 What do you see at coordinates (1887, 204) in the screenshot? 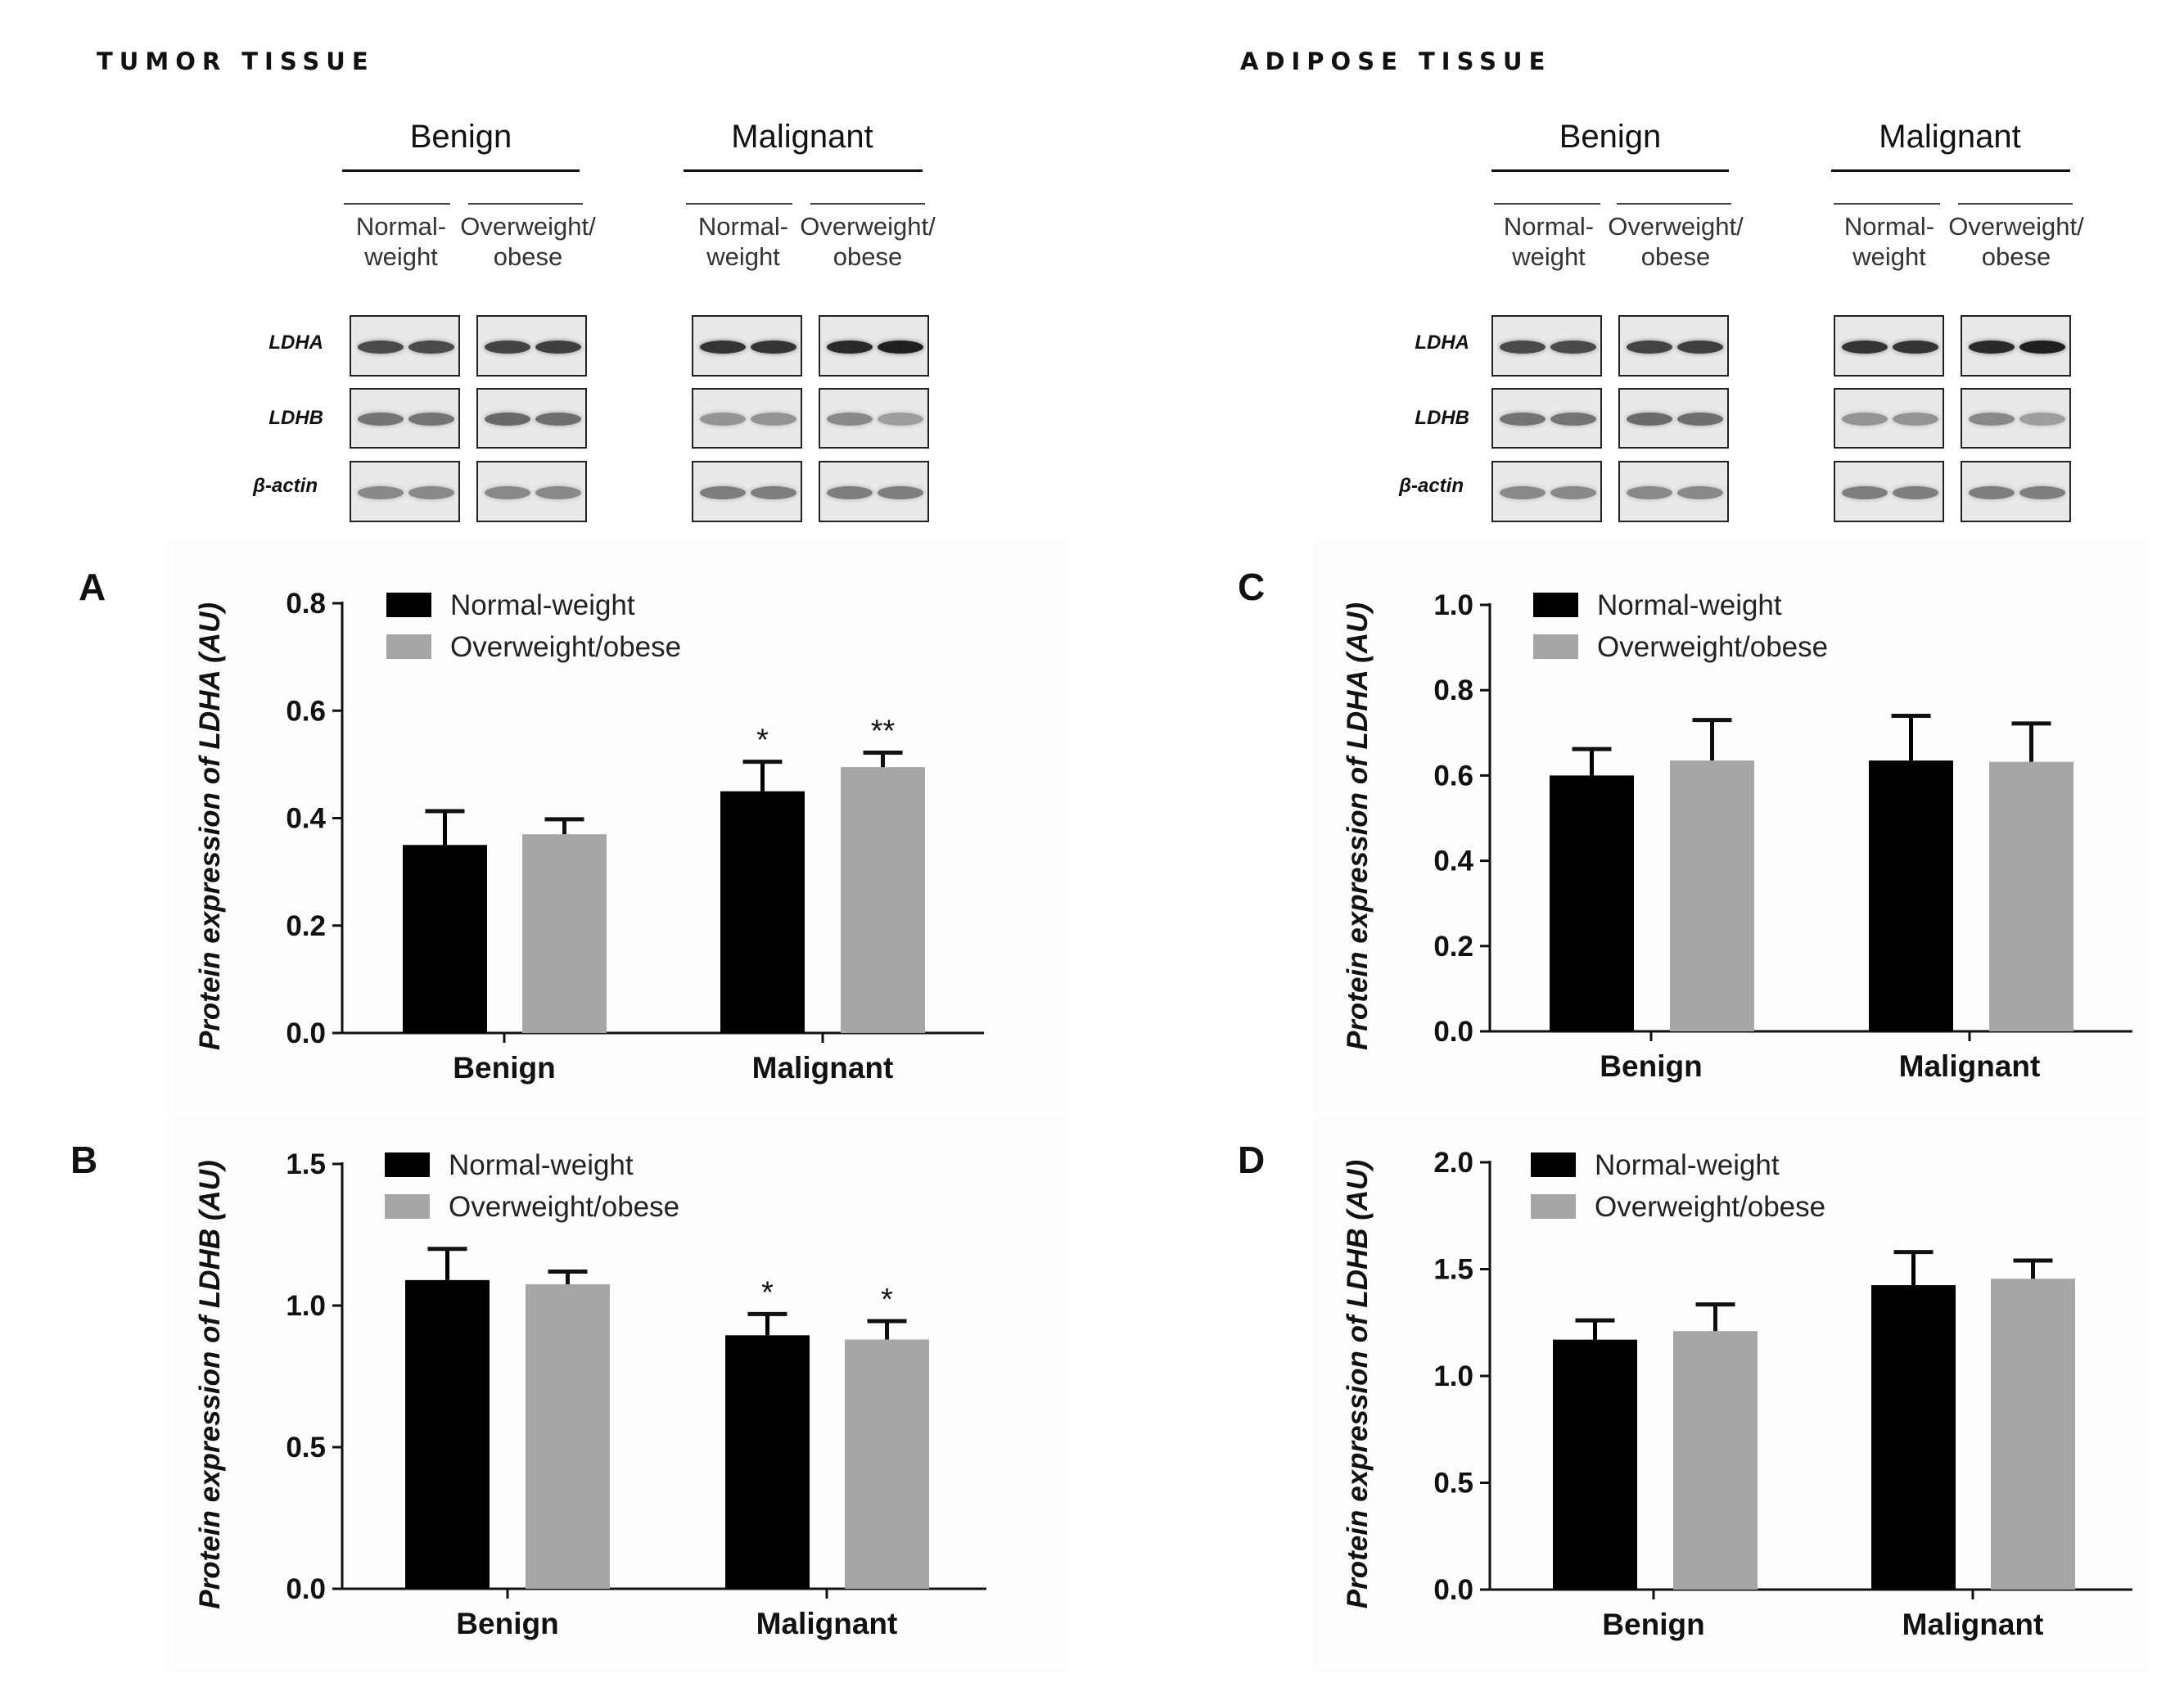
I see `adipose-malignant-normal-rule` at bounding box center [1887, 204].